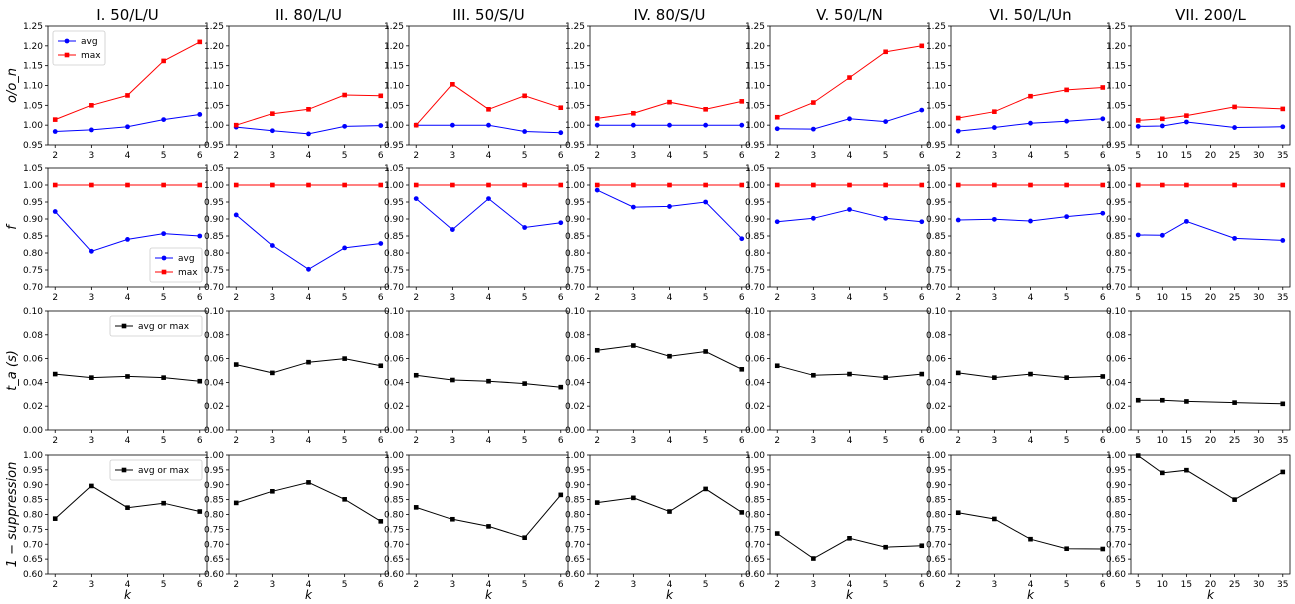 Image resolution: width=1295 pixels, height=604 pixels. Describe the element at coordinates (755, 383) in the screenshot. I see `y-tick-label: 0.04` at that location.